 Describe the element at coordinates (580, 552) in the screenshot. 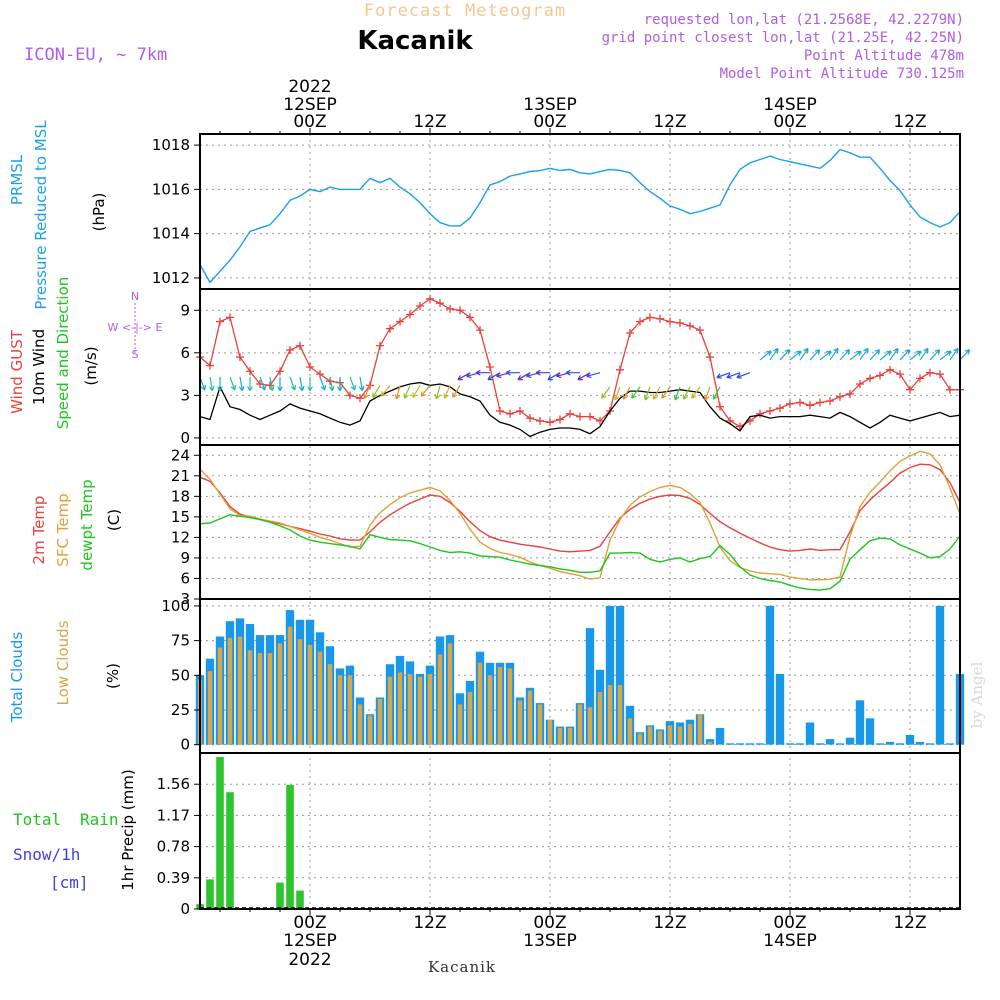

I see `dewpoint-line` at that location.